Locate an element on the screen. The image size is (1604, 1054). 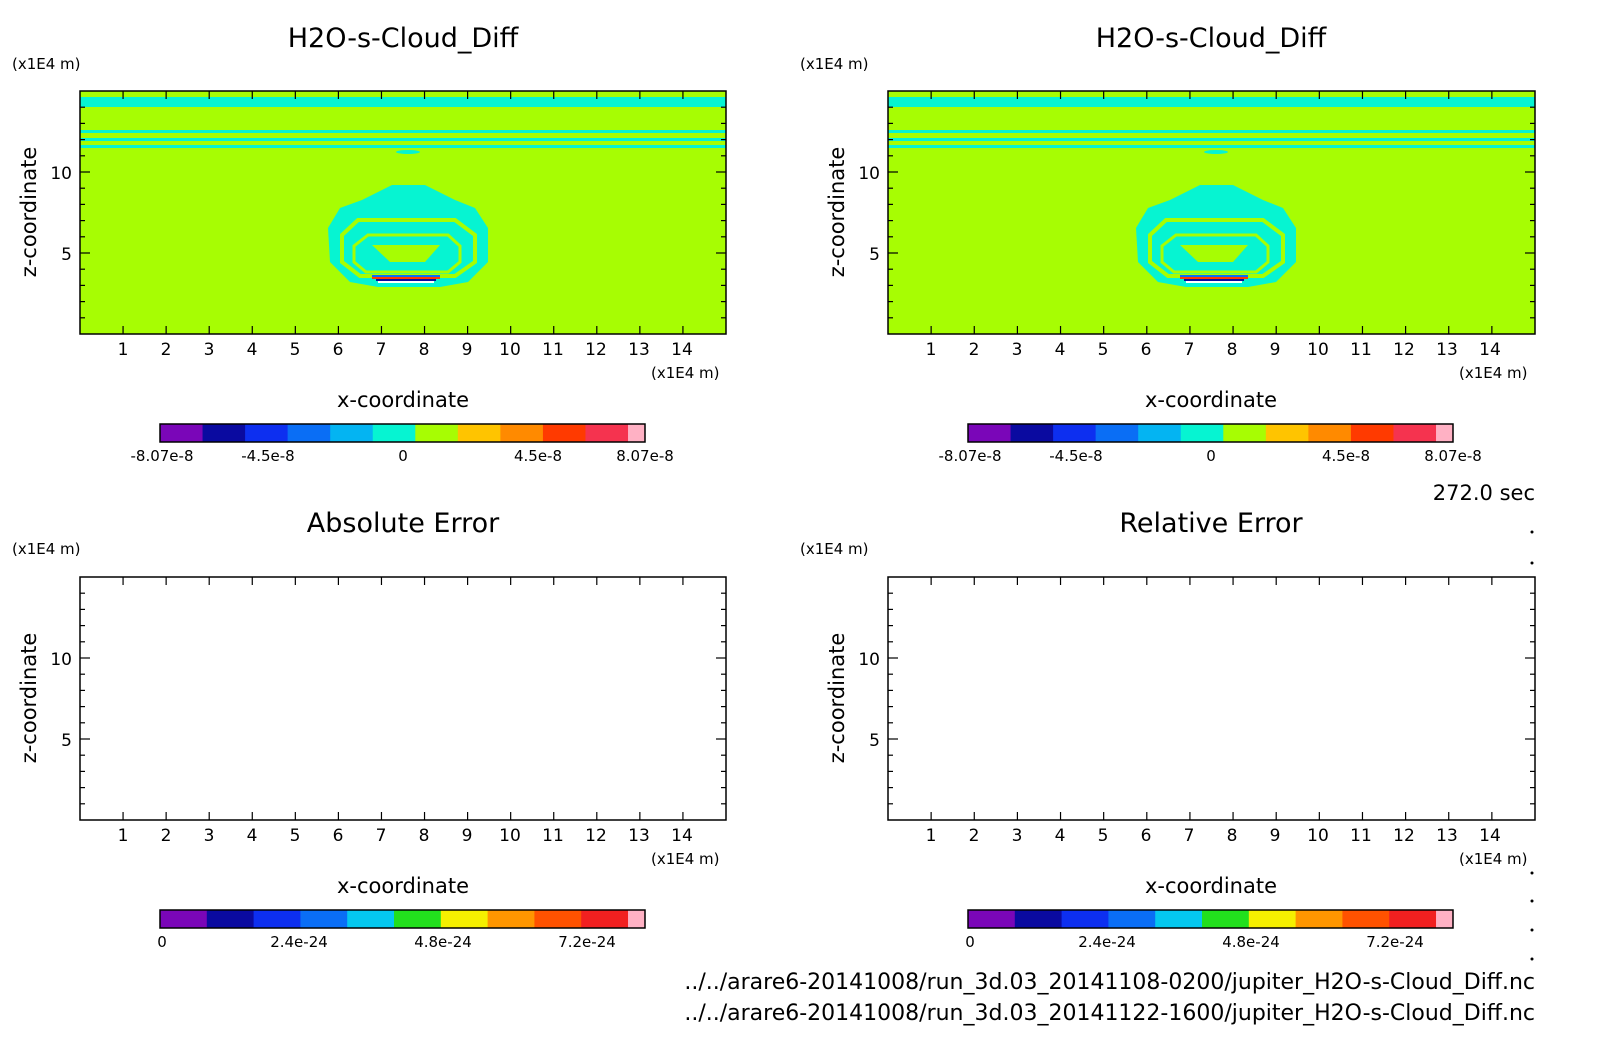
plot-area is located at coordinates (1211, 698).